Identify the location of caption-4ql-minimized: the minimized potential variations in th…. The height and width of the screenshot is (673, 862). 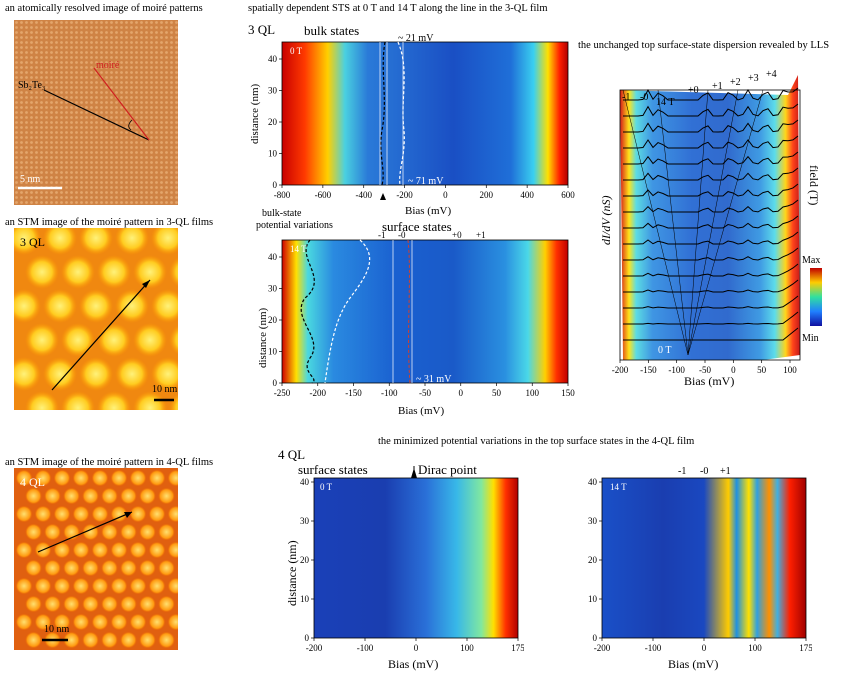
(536, 441).